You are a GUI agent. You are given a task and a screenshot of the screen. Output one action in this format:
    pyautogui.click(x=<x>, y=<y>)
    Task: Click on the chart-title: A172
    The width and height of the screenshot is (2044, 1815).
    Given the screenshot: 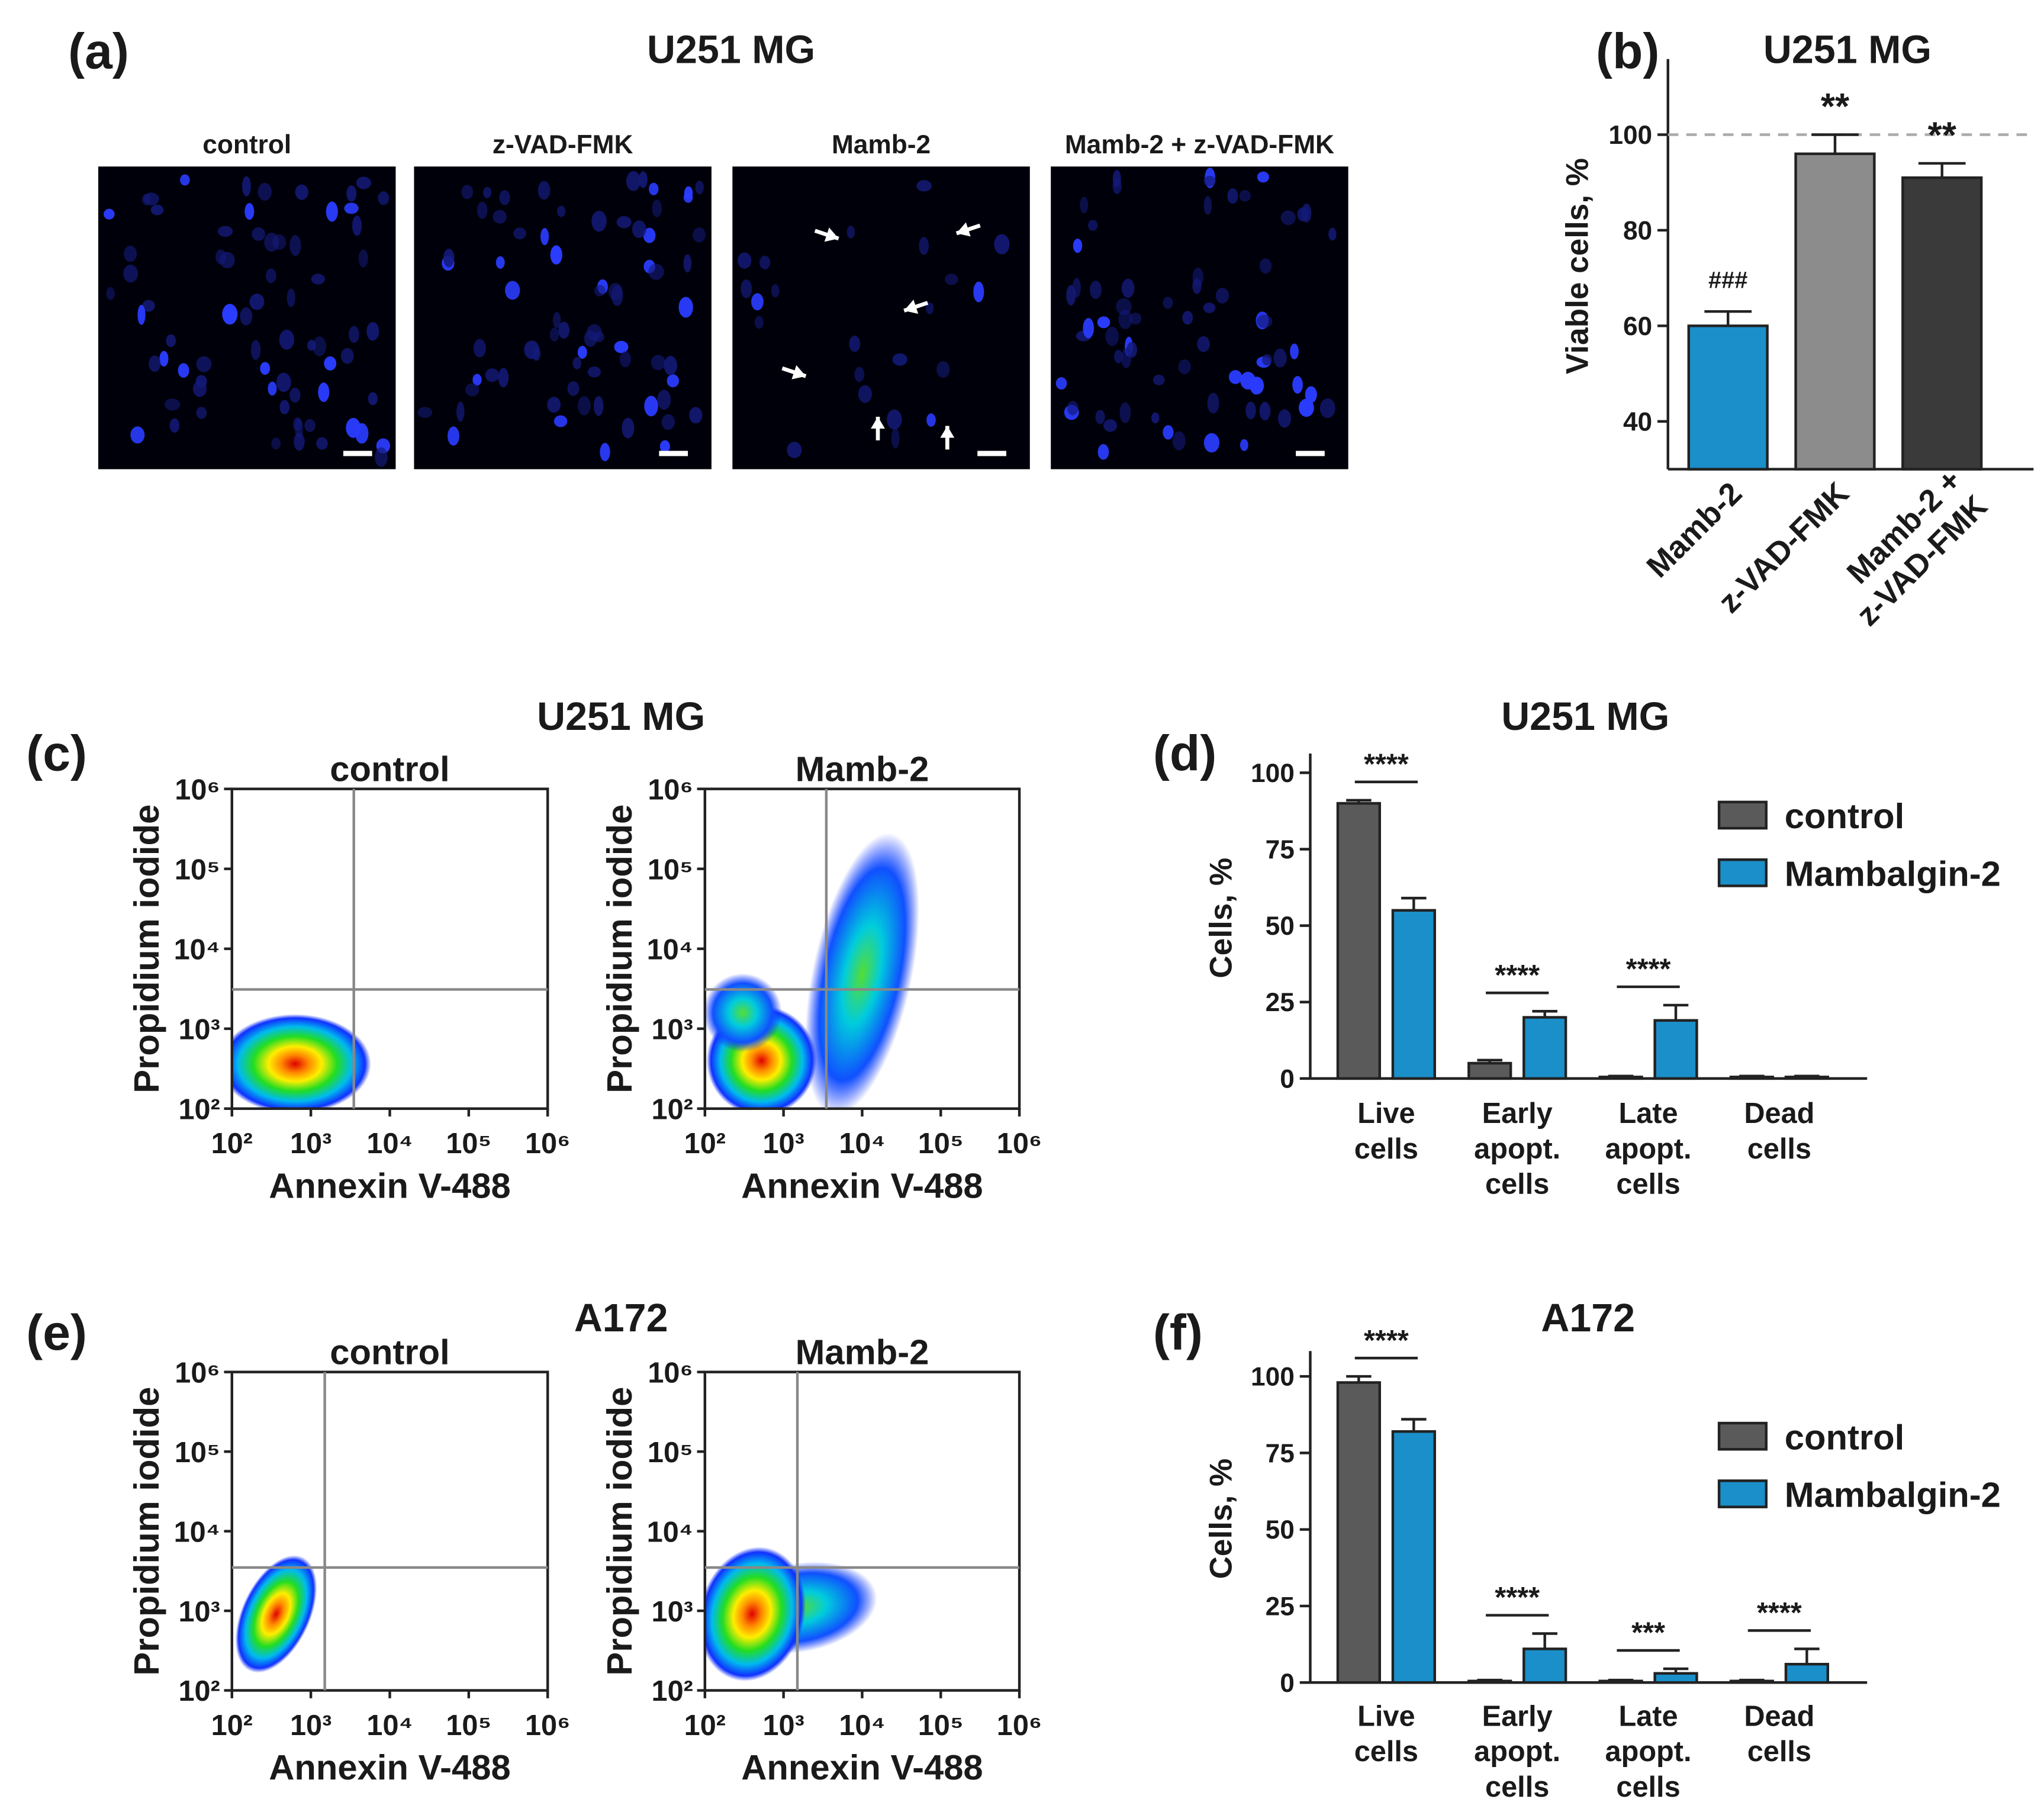 What is the action you would take?
    pyautogui.click(x=1588, y=1318)
    